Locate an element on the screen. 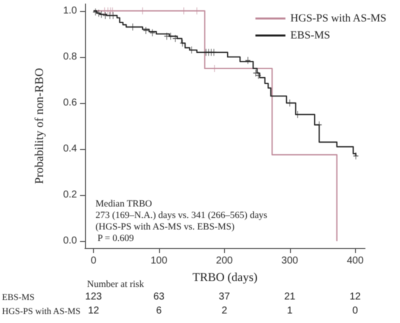 The image size is (400, 323). annotation: P = 0.609 is located at coordinates (115, 239).